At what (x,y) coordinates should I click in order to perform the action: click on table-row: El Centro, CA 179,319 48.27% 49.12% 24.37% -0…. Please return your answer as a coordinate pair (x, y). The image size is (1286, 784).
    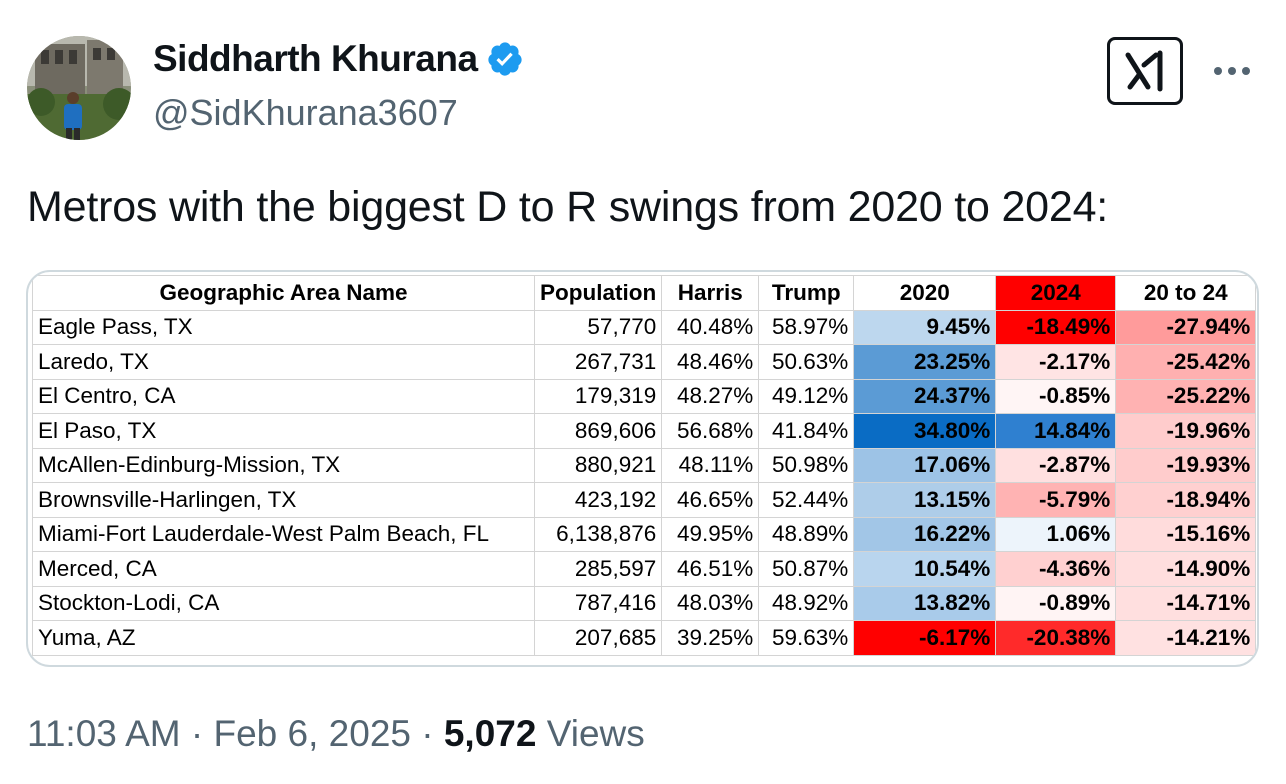
    Looking at the image, I should click on (644, 396).